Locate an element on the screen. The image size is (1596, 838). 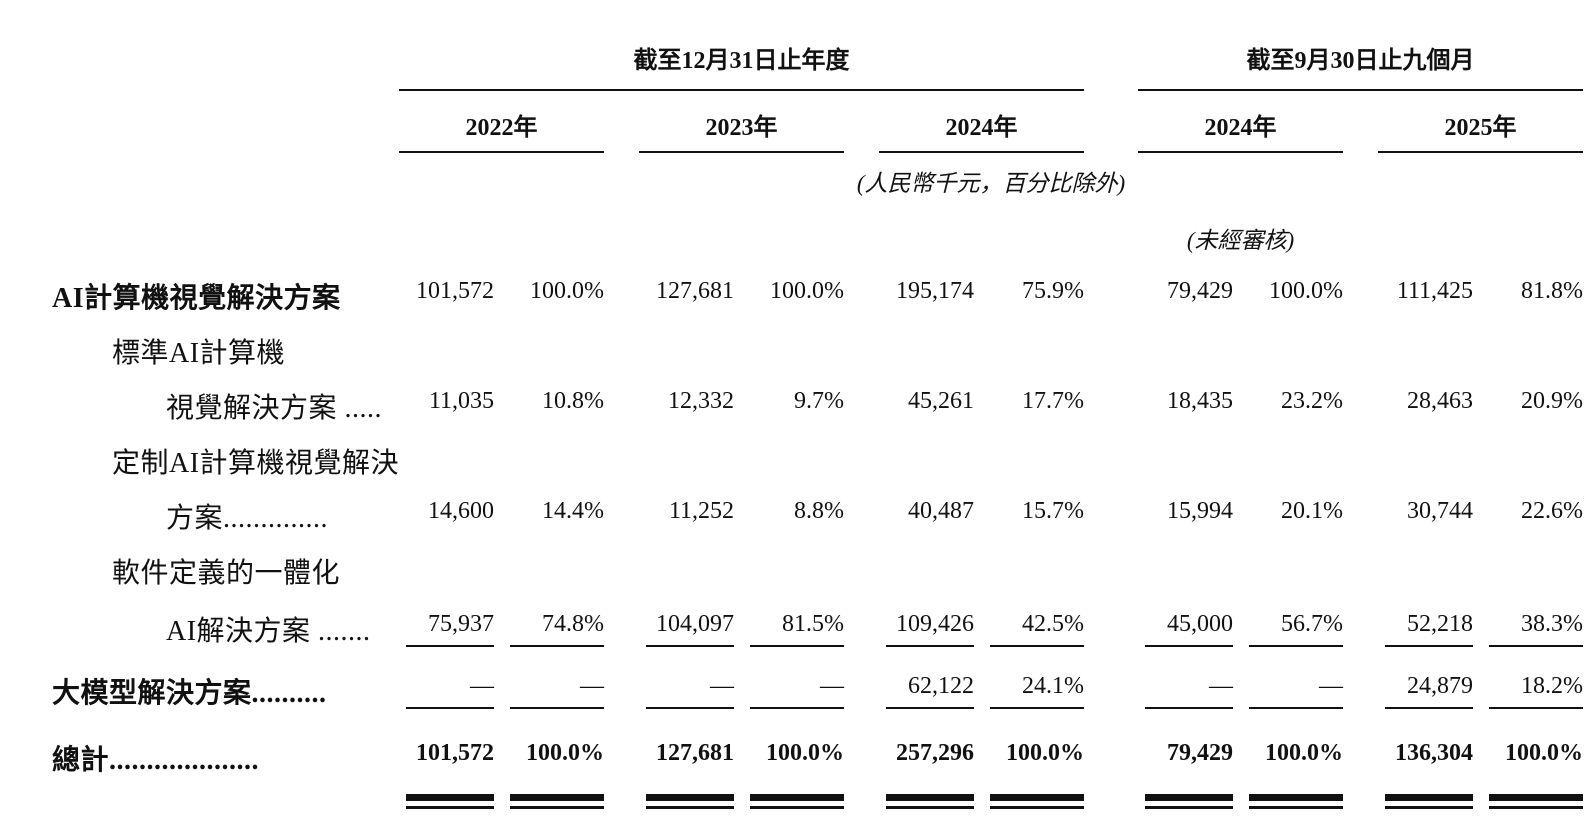
unit-note: (人民幣千元，百分比除外) is located at coordinates (991, 183).